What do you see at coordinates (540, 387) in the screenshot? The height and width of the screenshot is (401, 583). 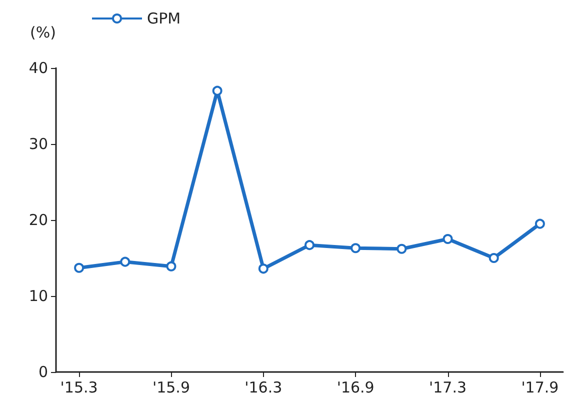 I see `x-tick-label: '17.9` at bounding box center [540, 387].